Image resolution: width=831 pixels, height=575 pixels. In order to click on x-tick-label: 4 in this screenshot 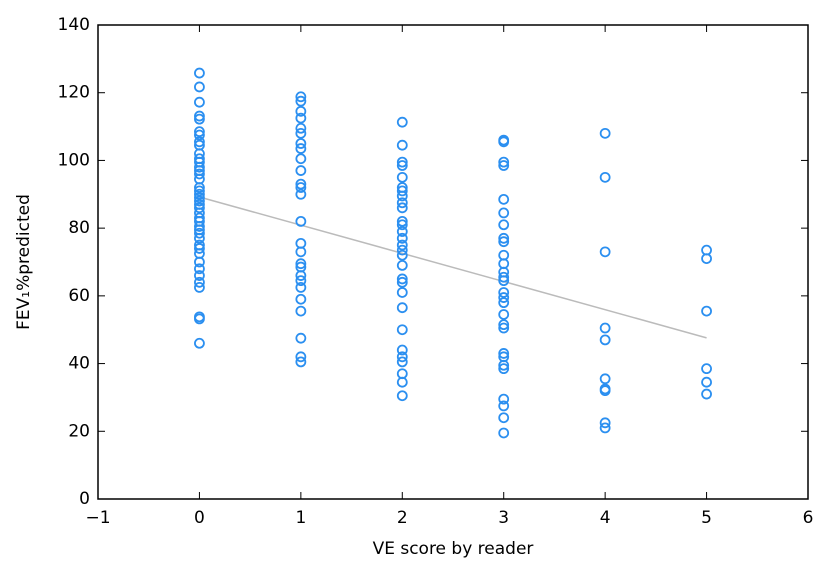, I will do `click(605, 518)`.